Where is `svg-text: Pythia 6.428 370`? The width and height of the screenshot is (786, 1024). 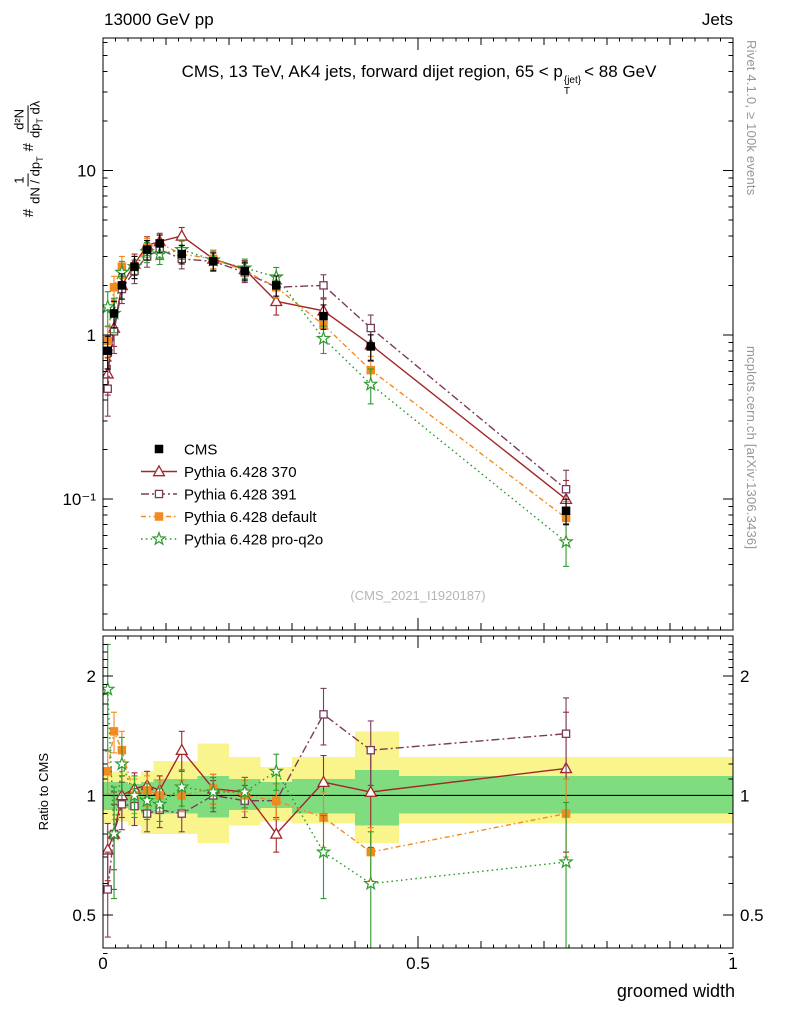
svg-text: Pythia 6.428 370 is located at coordinates (240, 472).